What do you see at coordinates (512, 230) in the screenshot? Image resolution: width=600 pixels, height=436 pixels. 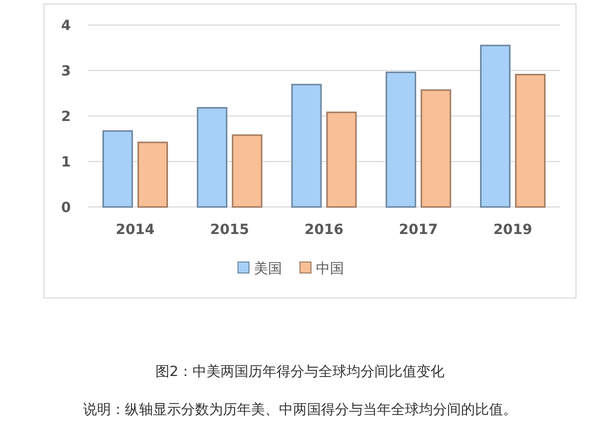 I see `x-tick-label: 2019` at bounding box center [512, 230].